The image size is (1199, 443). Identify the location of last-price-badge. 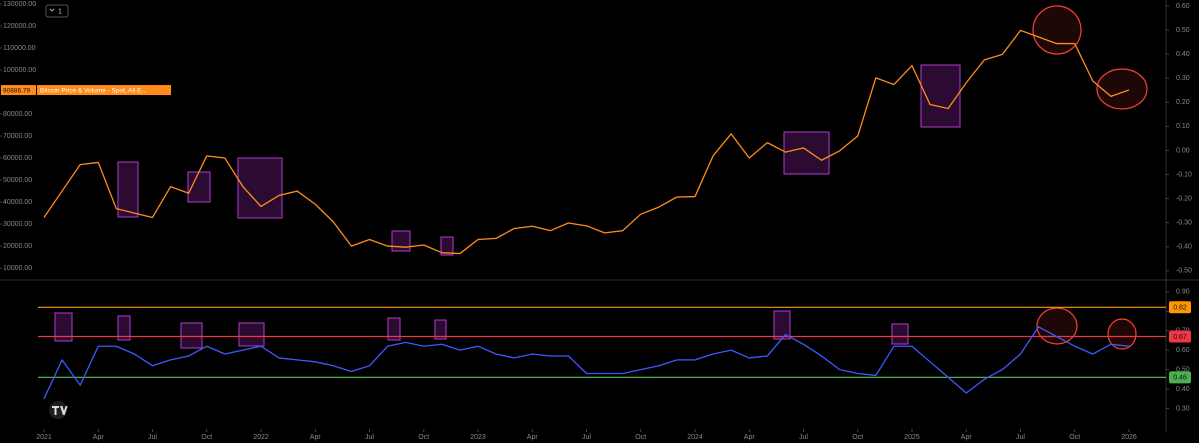
(18, 90).